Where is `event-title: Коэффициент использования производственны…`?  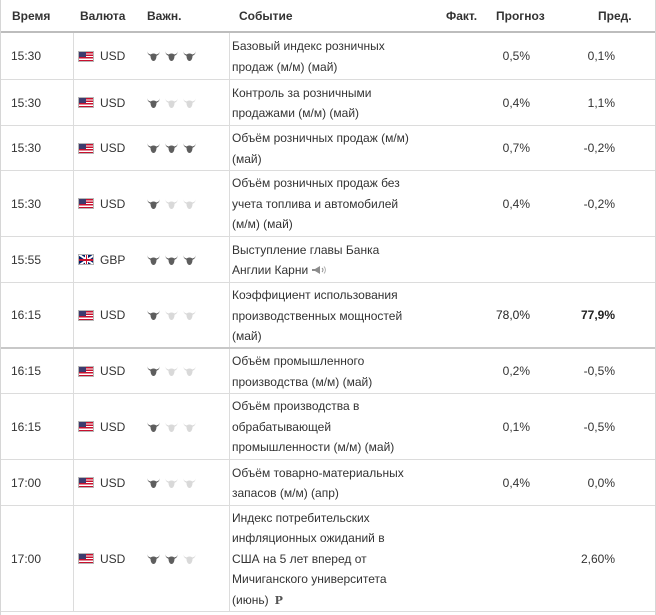 event-title: Коэффициент использования производственны… is located at coordinates (332, 316).